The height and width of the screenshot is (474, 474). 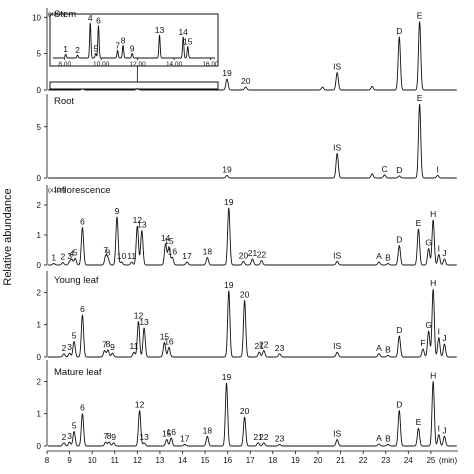 What do you see at coordinates (95, 48) in the screenshot?
I see `inset-peak-label: 5` at bounding box center [95, 48].